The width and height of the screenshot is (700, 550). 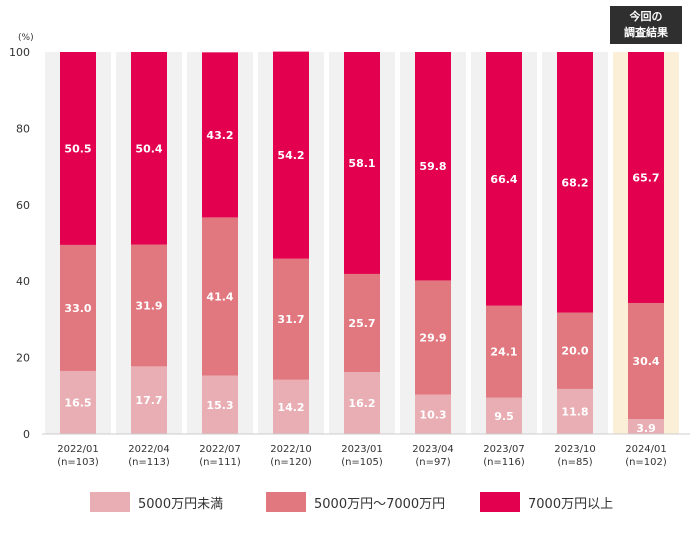 I want to click on data-label: 25.7, so click(x=361, y=323).